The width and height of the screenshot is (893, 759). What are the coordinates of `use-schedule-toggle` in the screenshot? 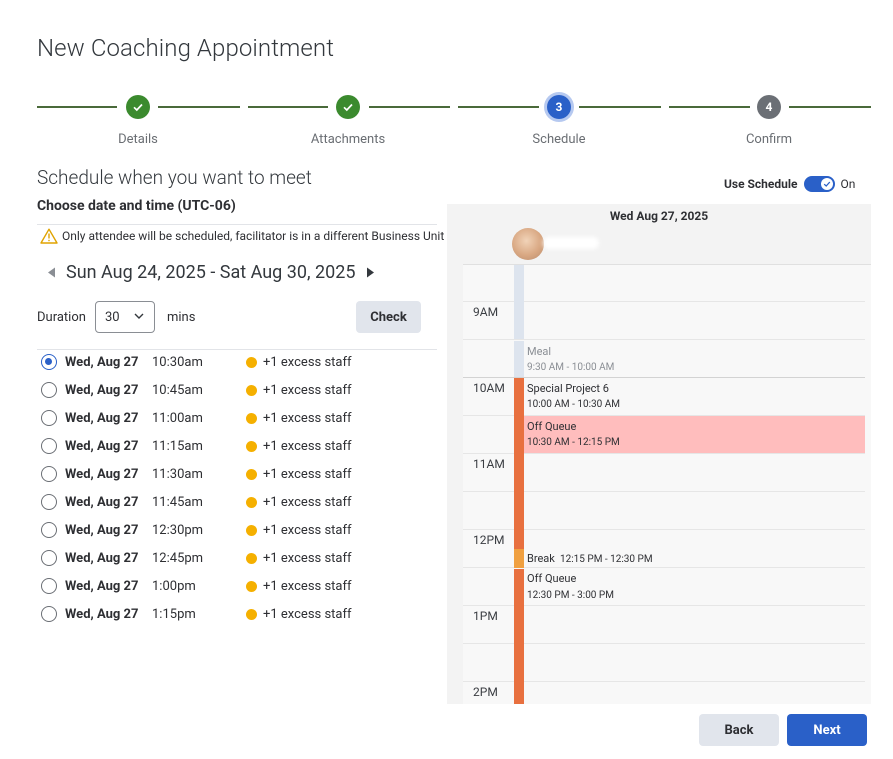 It's located at (819, 184).